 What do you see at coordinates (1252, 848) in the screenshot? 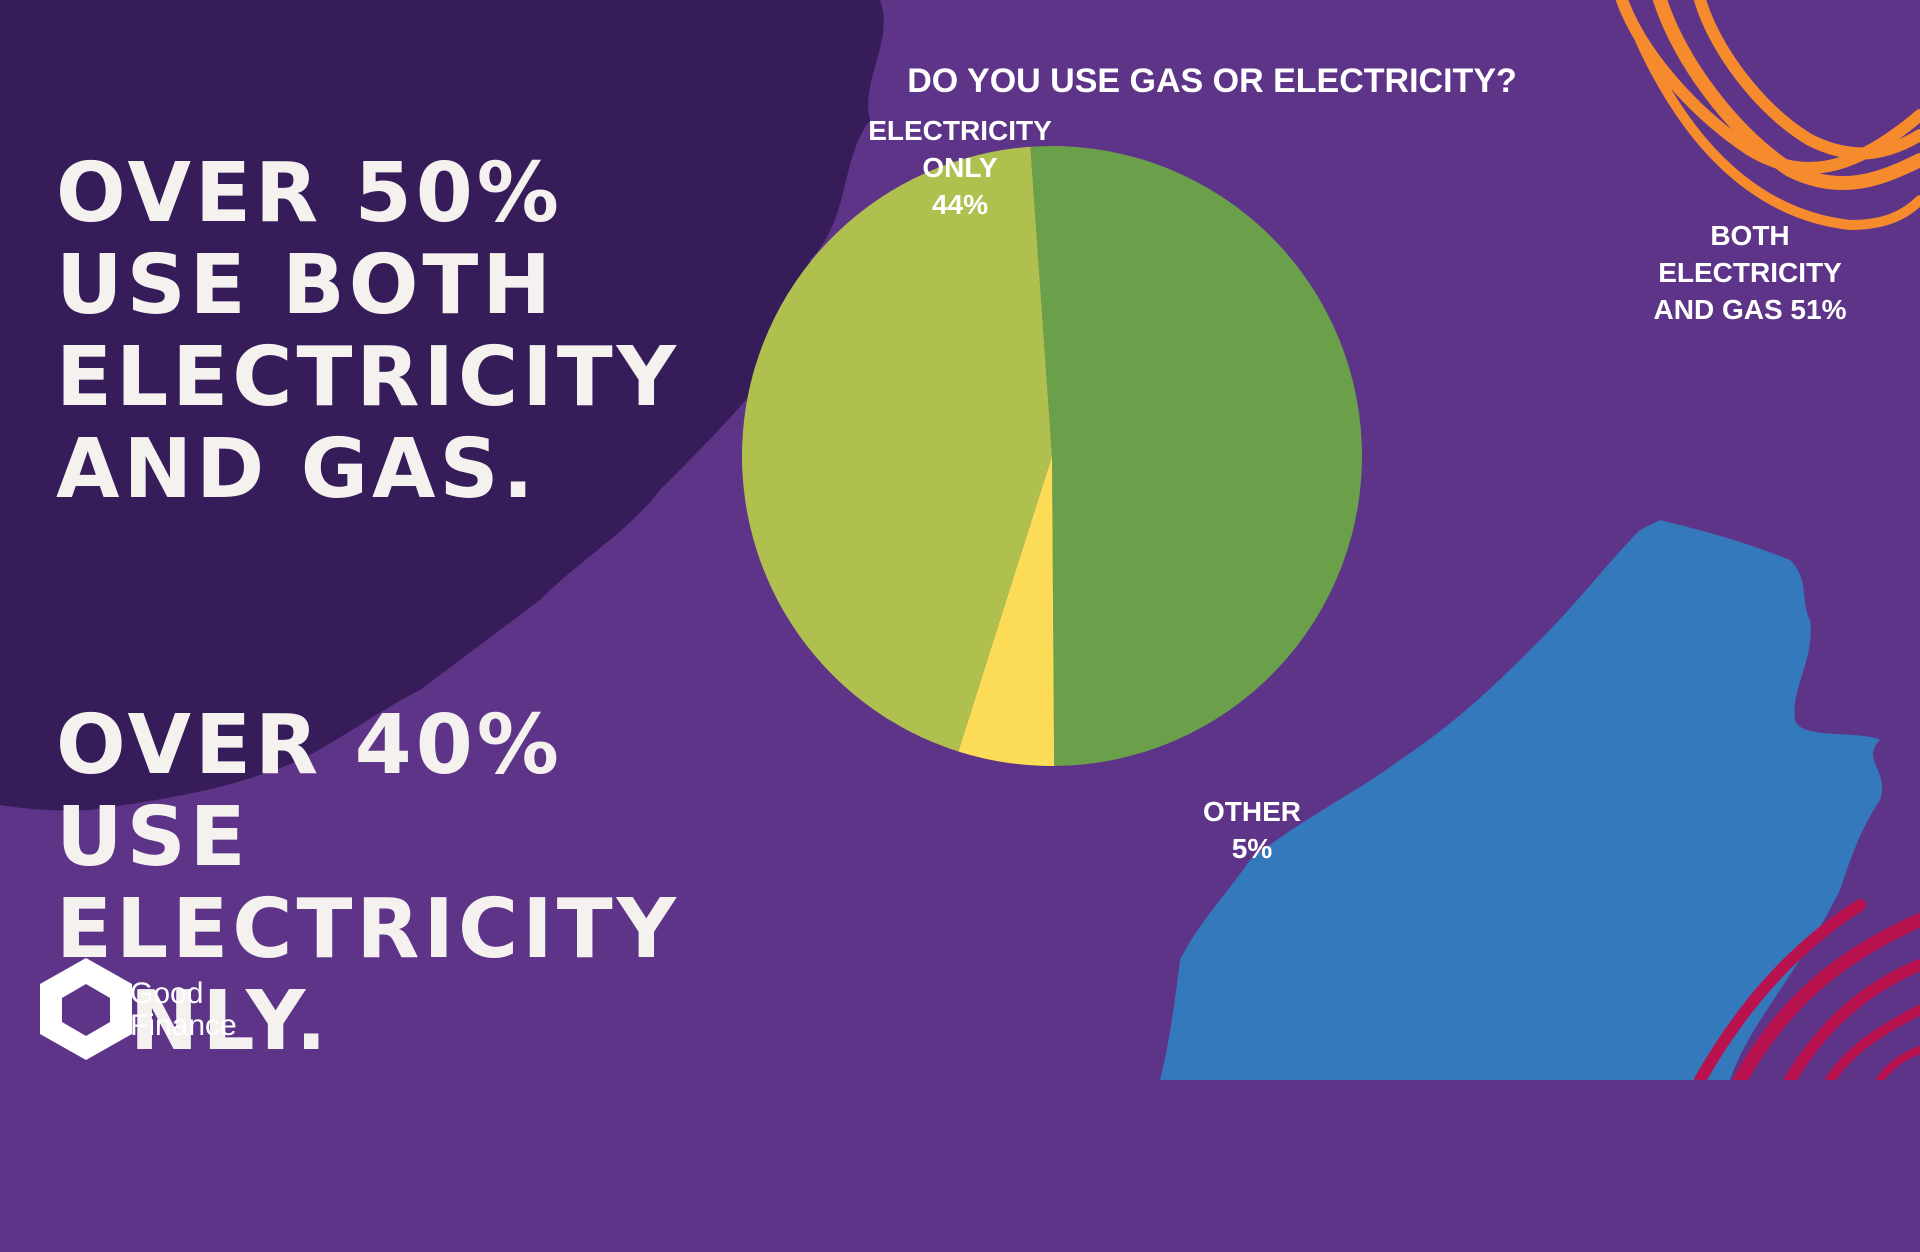
I see `slice-label-line: 5%` at bounding box center [1252, 848].